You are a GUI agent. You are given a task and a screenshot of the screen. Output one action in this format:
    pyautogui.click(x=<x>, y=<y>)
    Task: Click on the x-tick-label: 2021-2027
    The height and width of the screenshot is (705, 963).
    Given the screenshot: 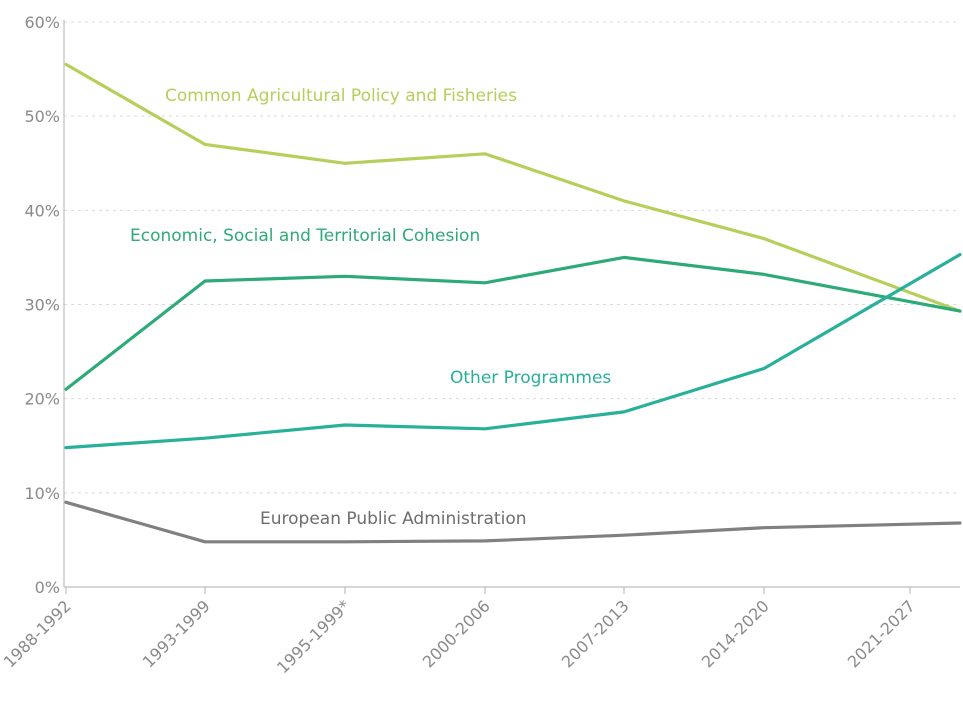 What is the action you would take?
    pyautogui.click(x=881, y=633)
    